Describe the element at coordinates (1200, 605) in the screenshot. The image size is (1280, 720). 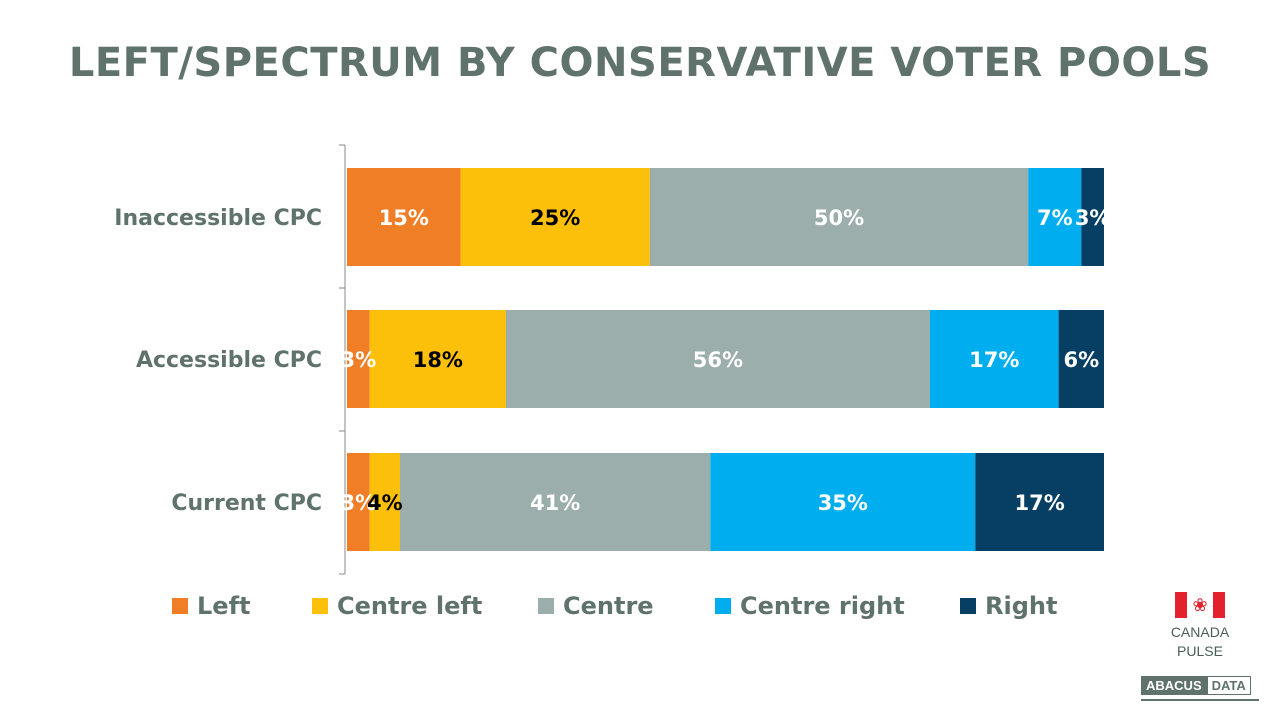
I see `canada-flag-icon: ❀` at that location.